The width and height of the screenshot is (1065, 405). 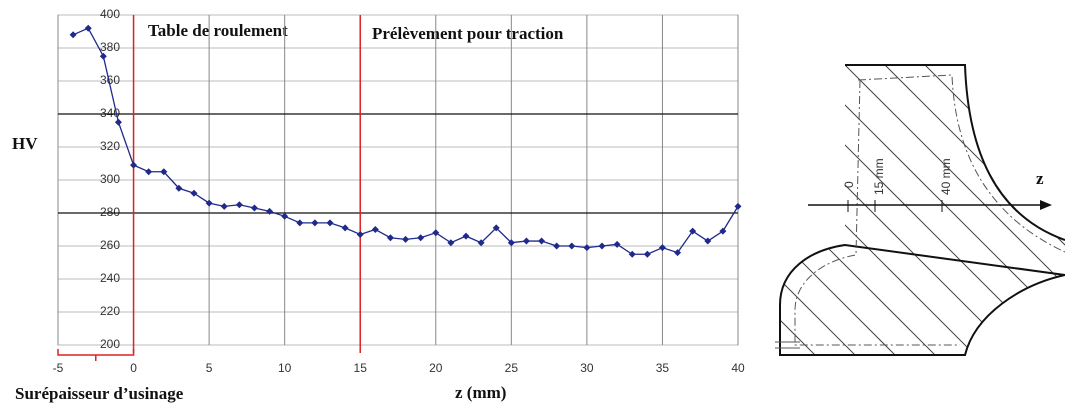 I want to click on x-axis-label: z (mm), so click(x=480, y=392).